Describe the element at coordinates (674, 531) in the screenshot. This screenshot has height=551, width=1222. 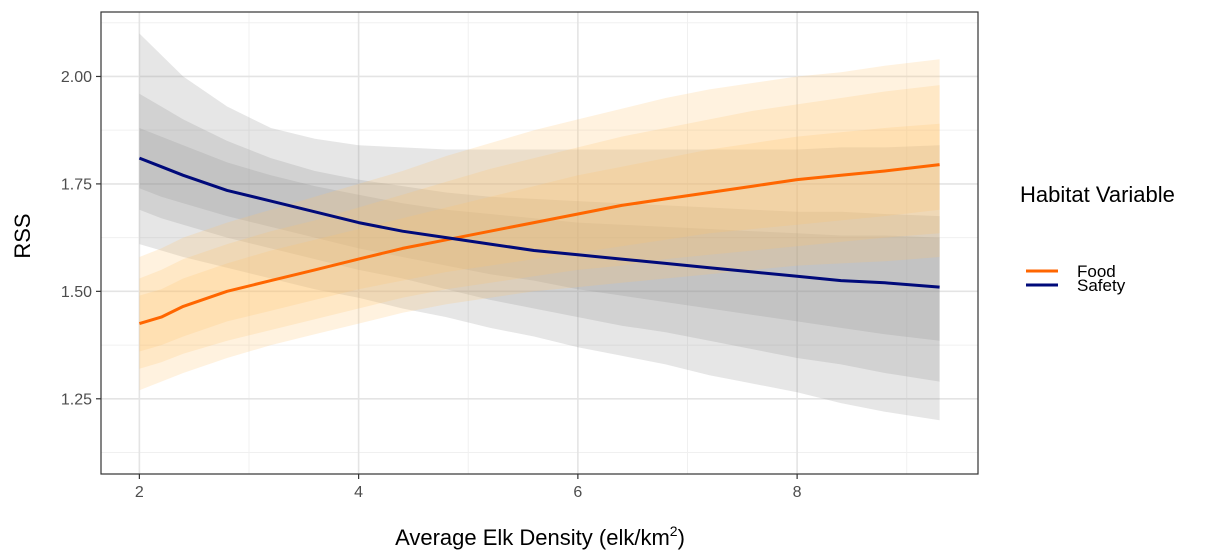
I see `x-axis-title-superscript: 2` at that location.